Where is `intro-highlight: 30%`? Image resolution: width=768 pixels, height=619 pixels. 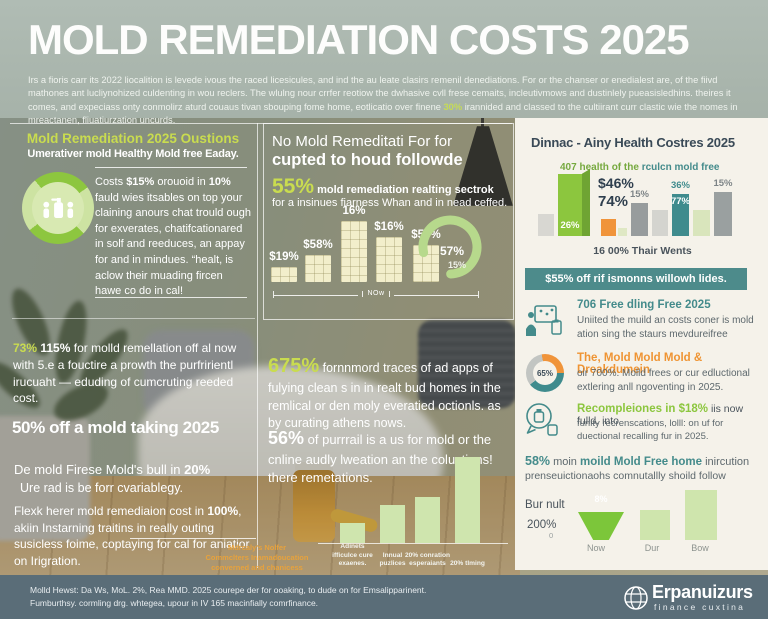 intro-highlight: 30% is located at coordinates (453, 106).